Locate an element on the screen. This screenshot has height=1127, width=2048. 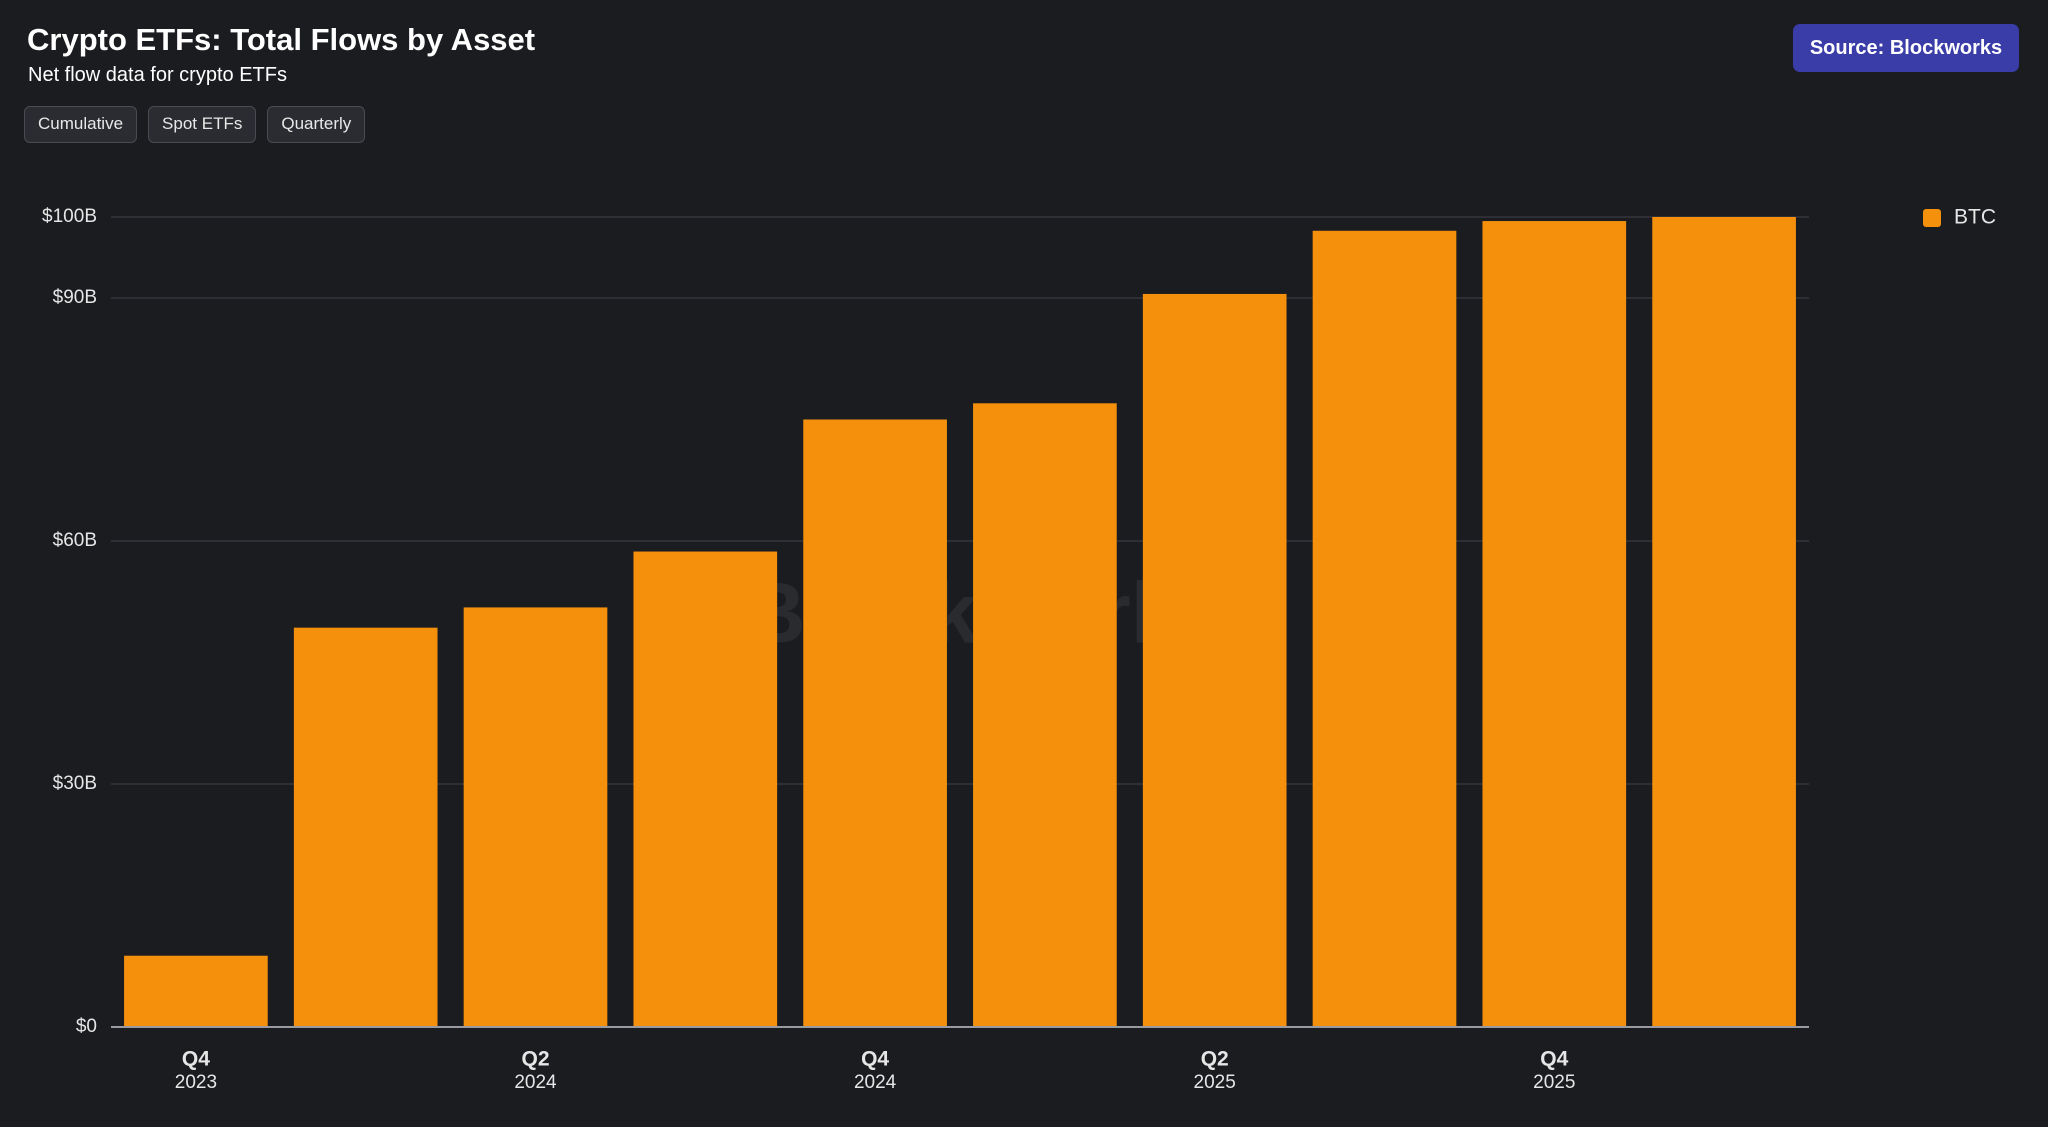
source-button: Source: Blockworks is located at coordinates (1906, 48).